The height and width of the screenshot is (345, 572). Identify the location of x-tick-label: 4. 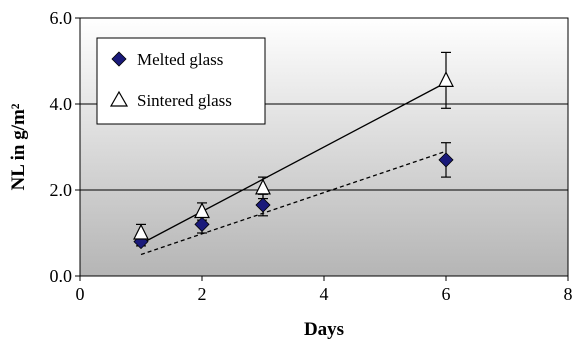
(324, 294).